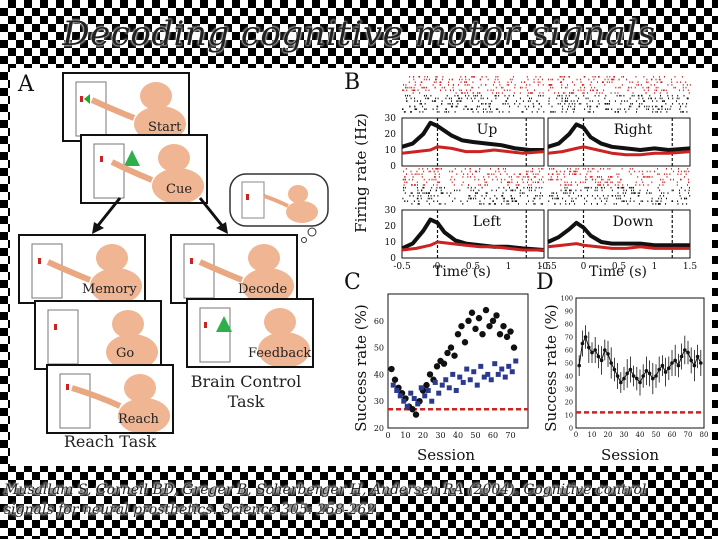 The width and height of the screenshot is (718, 539). What do you see at coordinates (571, 429) in the screenshot?
I see `y-tick-label: 0` at bounding box center [571, 429].